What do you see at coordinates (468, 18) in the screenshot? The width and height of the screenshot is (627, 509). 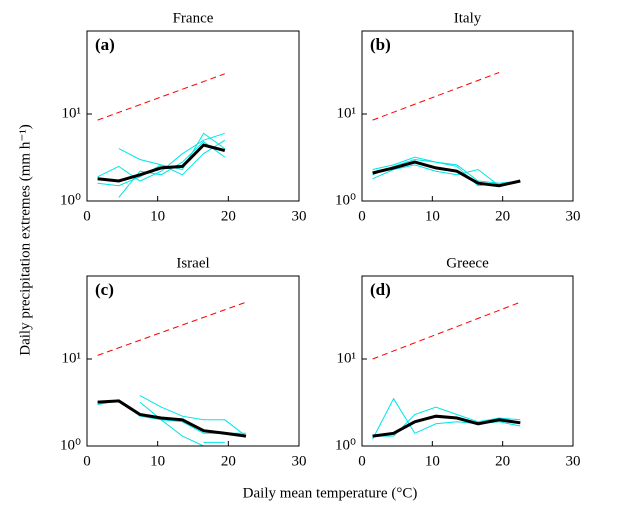 I see `panel-title: Italy` at bounding box center [468, 18].